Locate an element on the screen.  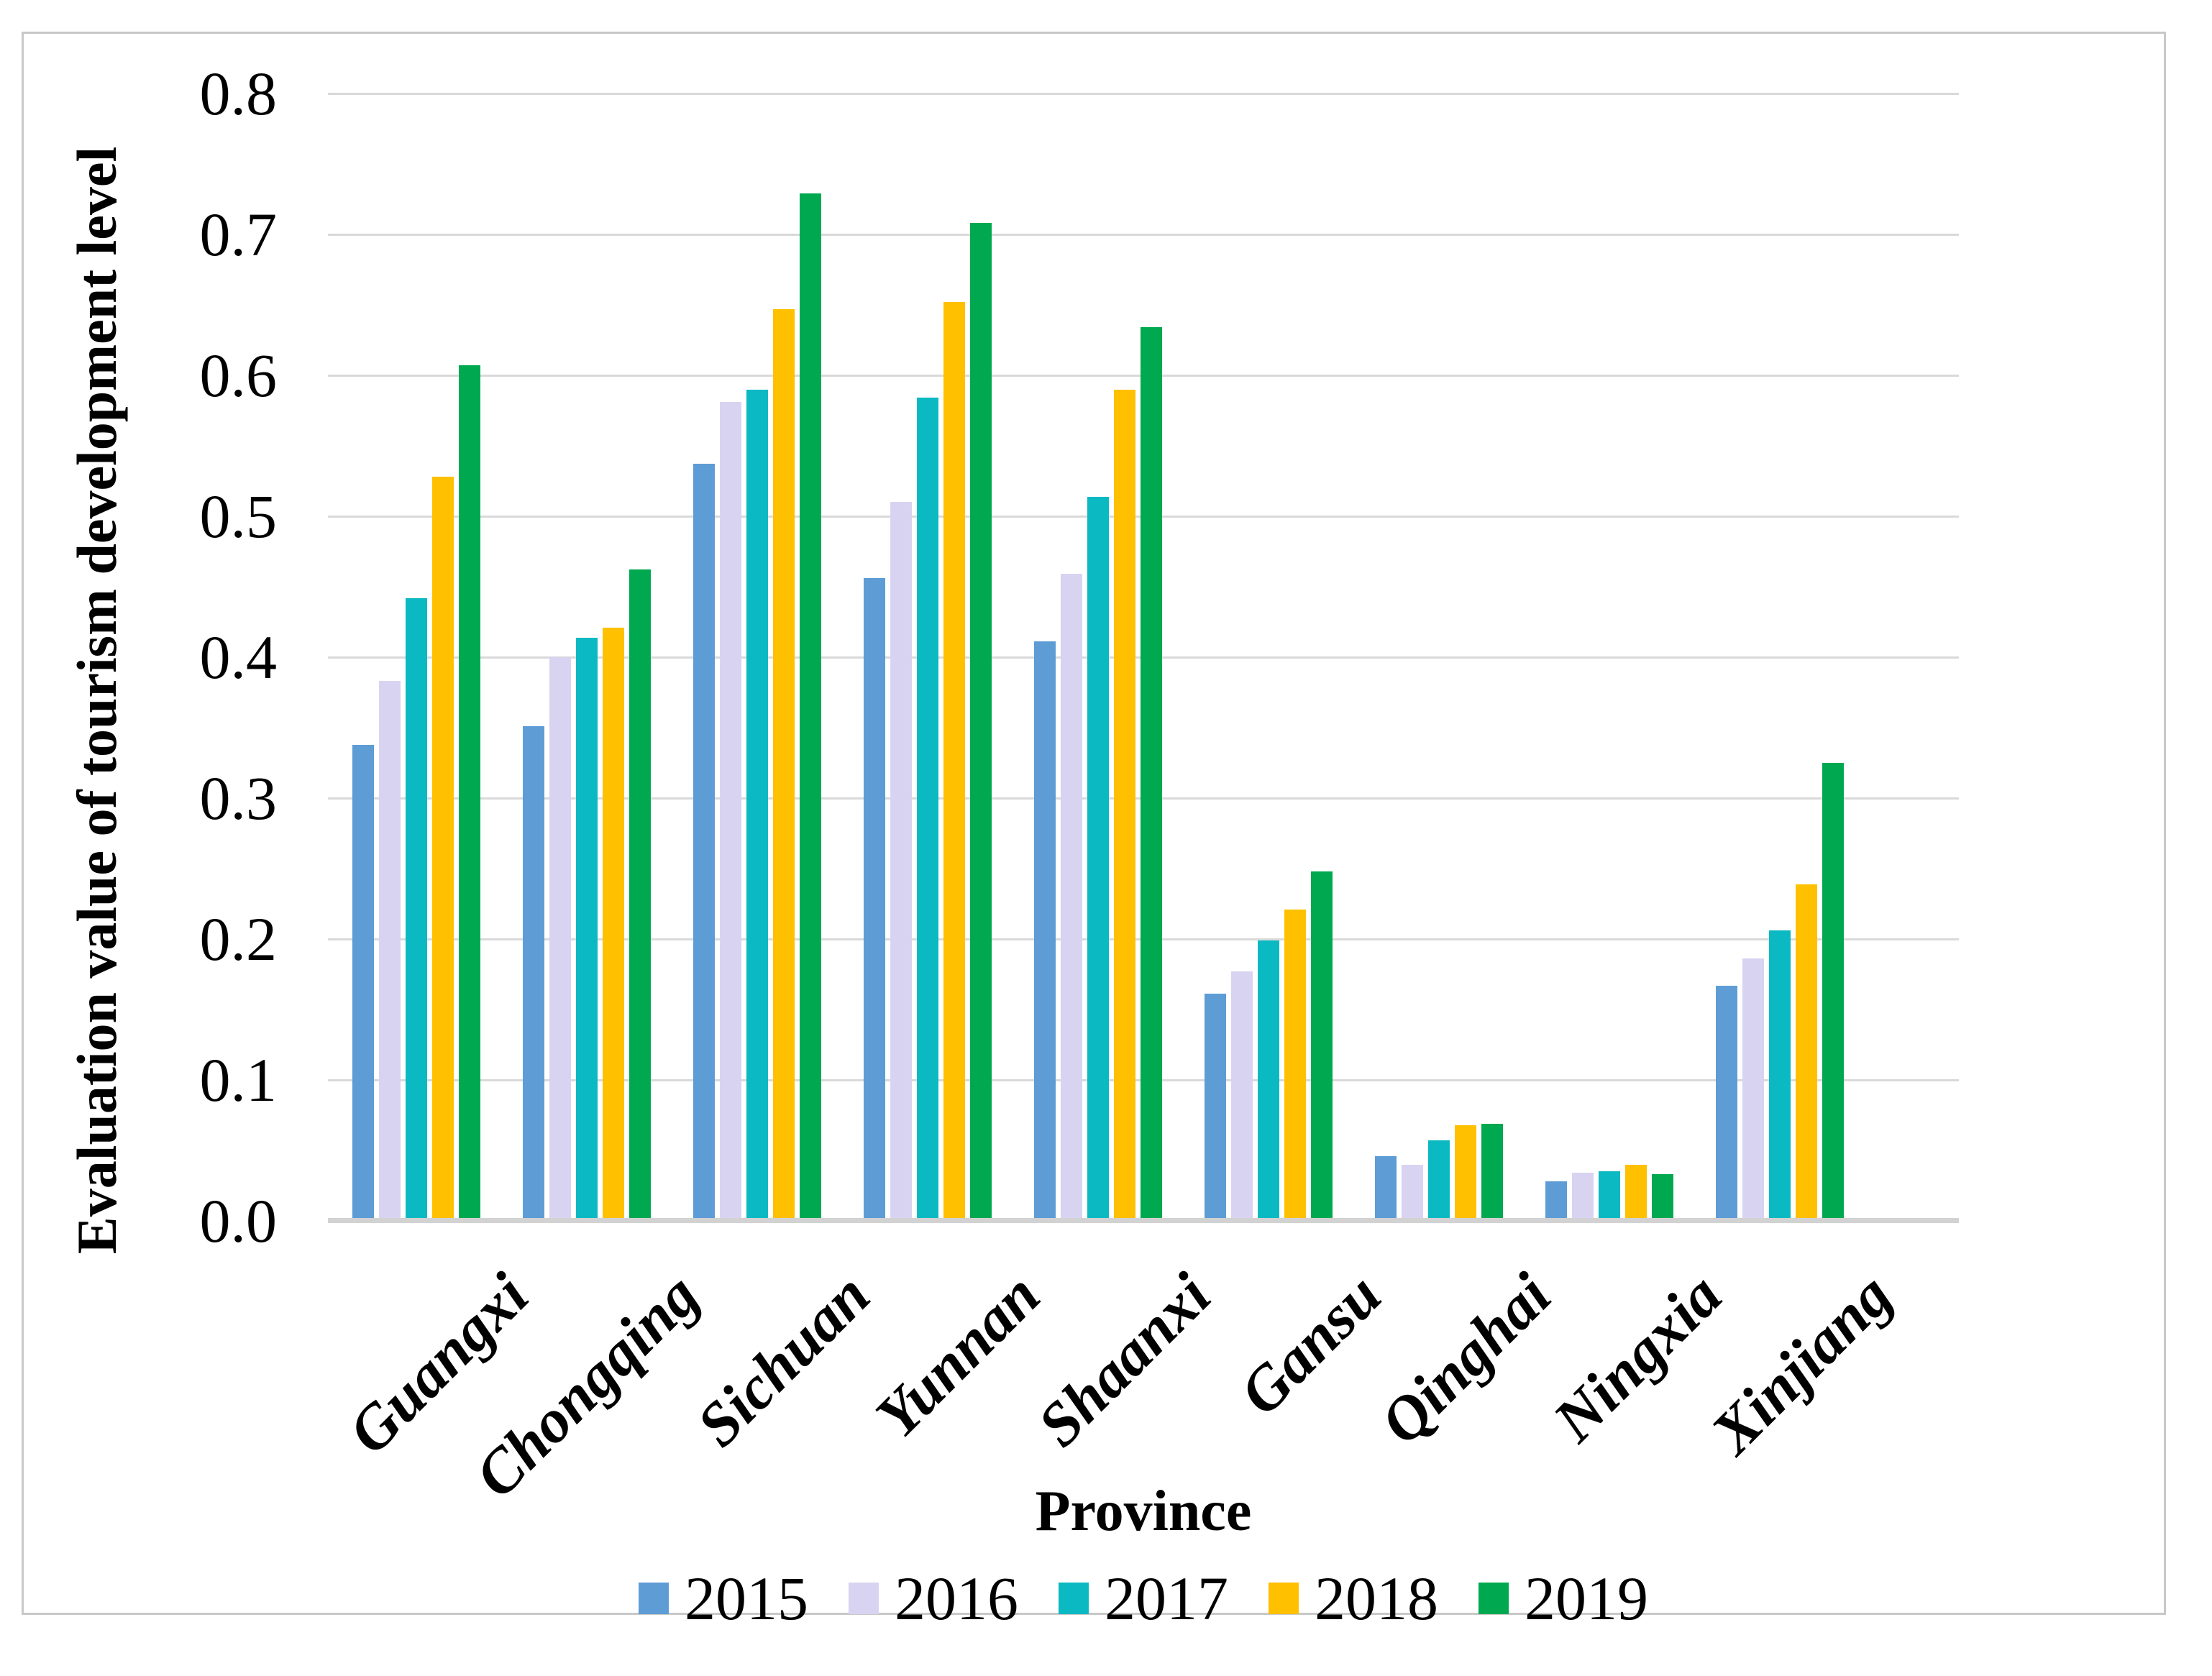
y-tick-label-0.8: 0.8 is located at coordinates (238, 93).